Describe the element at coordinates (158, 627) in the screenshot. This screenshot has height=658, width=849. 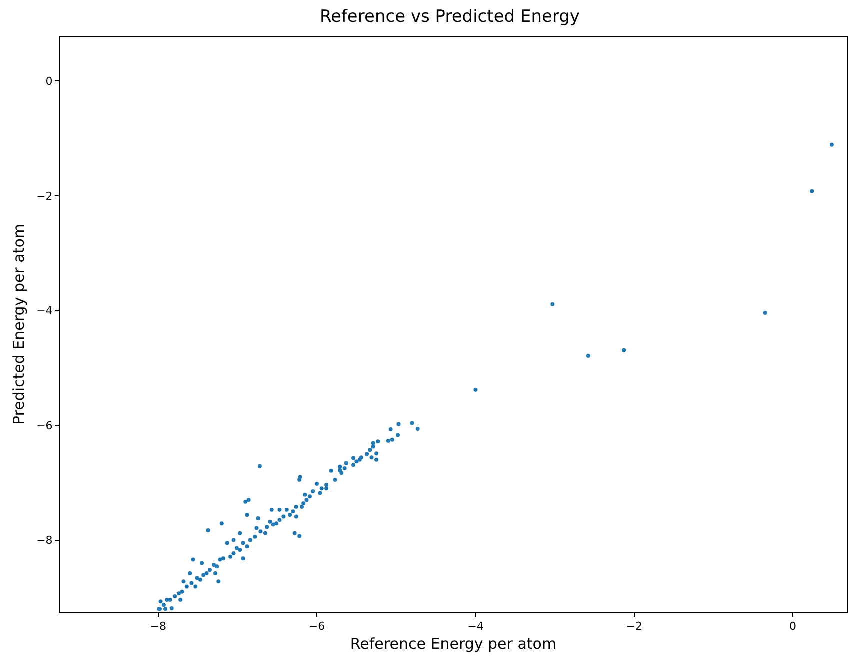
I see `x-tick-label: −8` at that location.